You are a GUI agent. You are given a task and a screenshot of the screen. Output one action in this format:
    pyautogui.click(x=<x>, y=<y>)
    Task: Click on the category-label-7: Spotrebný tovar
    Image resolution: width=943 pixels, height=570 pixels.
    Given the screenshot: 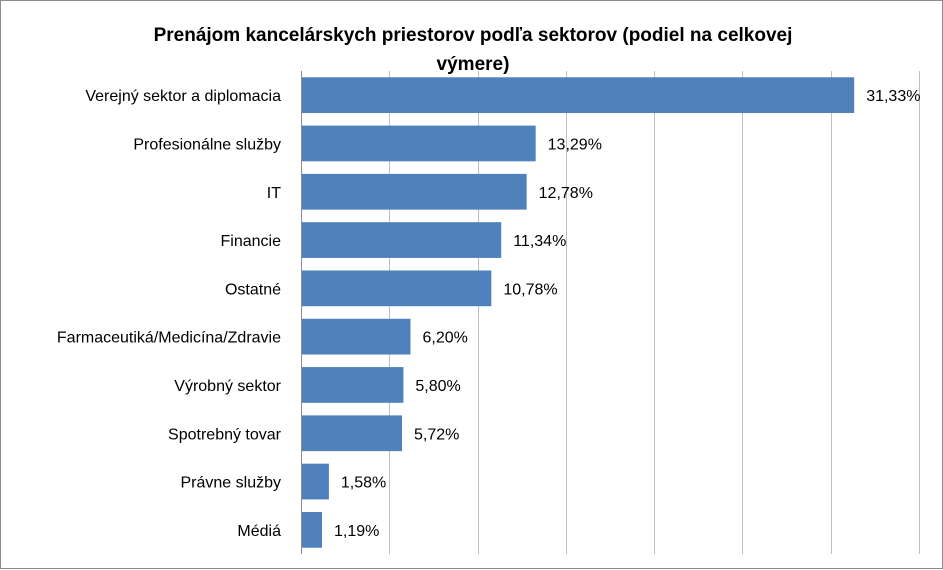 What is the action you would take?
    pyautogui.click(x=225, y=434)
    